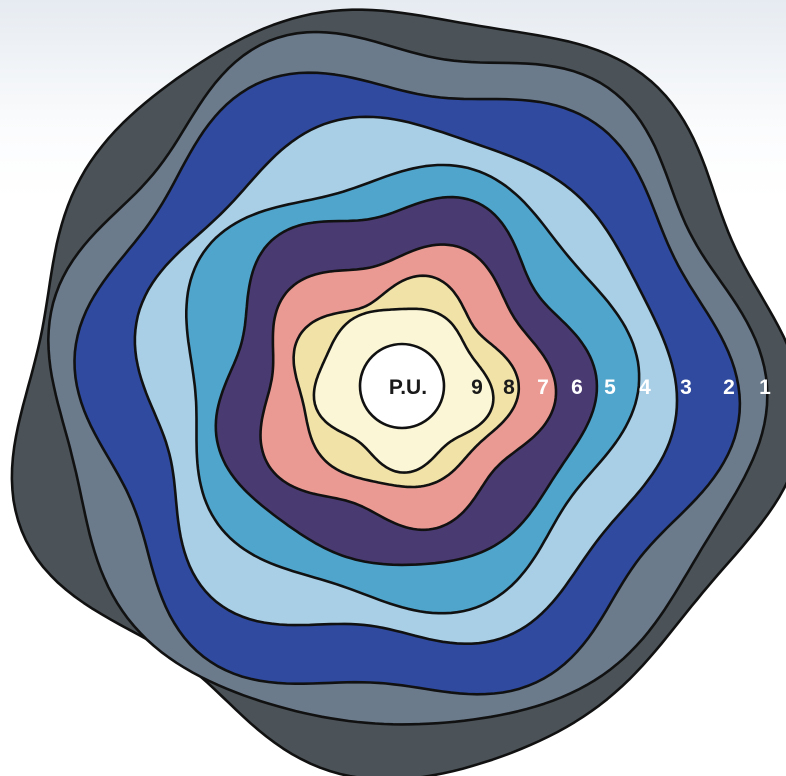  I want to click on center-label: P.U., so click(408, 387).